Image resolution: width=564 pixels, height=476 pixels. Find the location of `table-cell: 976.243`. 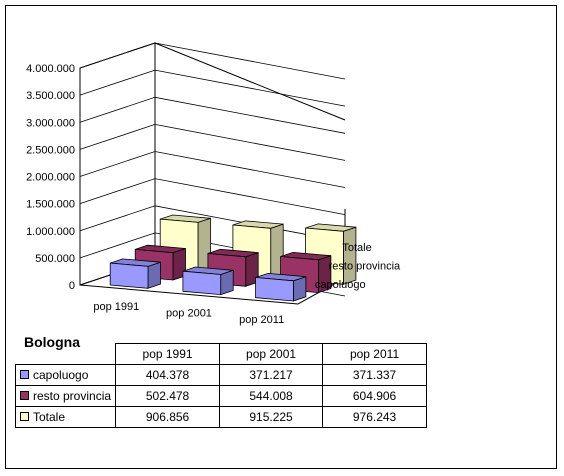

table-cell: 976.243 is located at coordinates (375, 417).